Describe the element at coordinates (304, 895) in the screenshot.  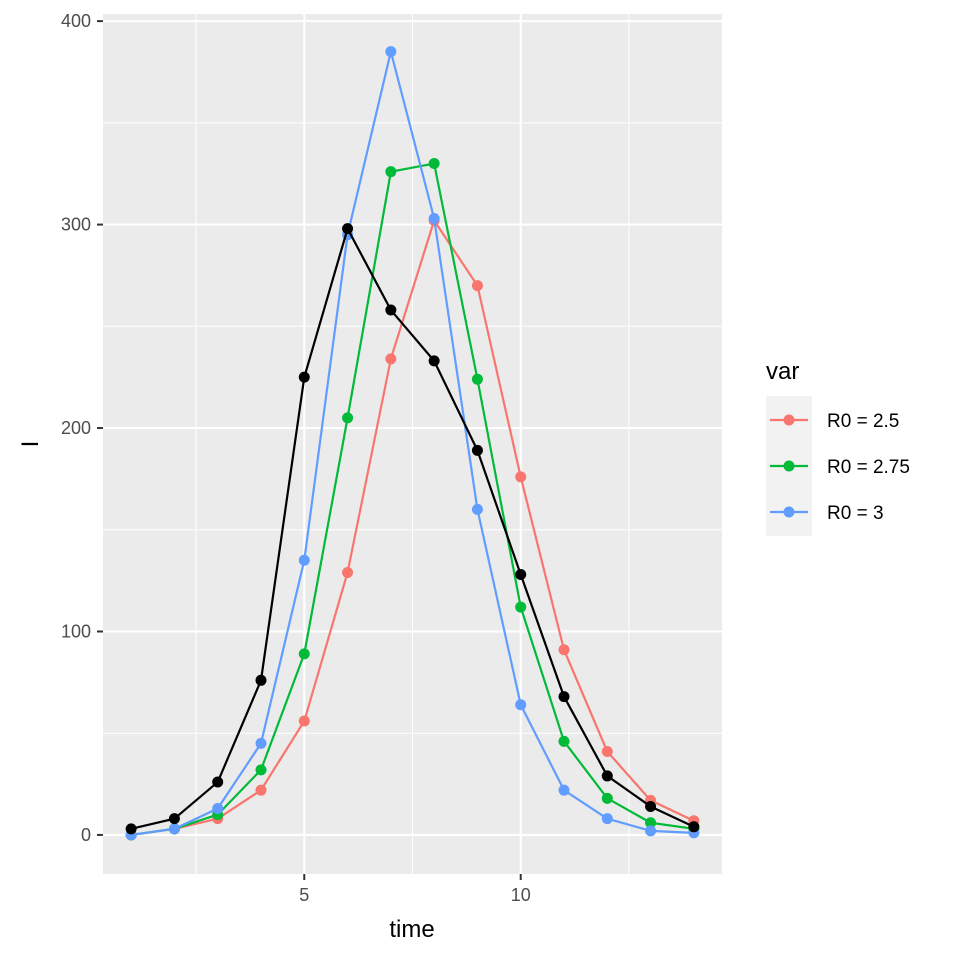
I see `x-tick-label: 5` at that location.